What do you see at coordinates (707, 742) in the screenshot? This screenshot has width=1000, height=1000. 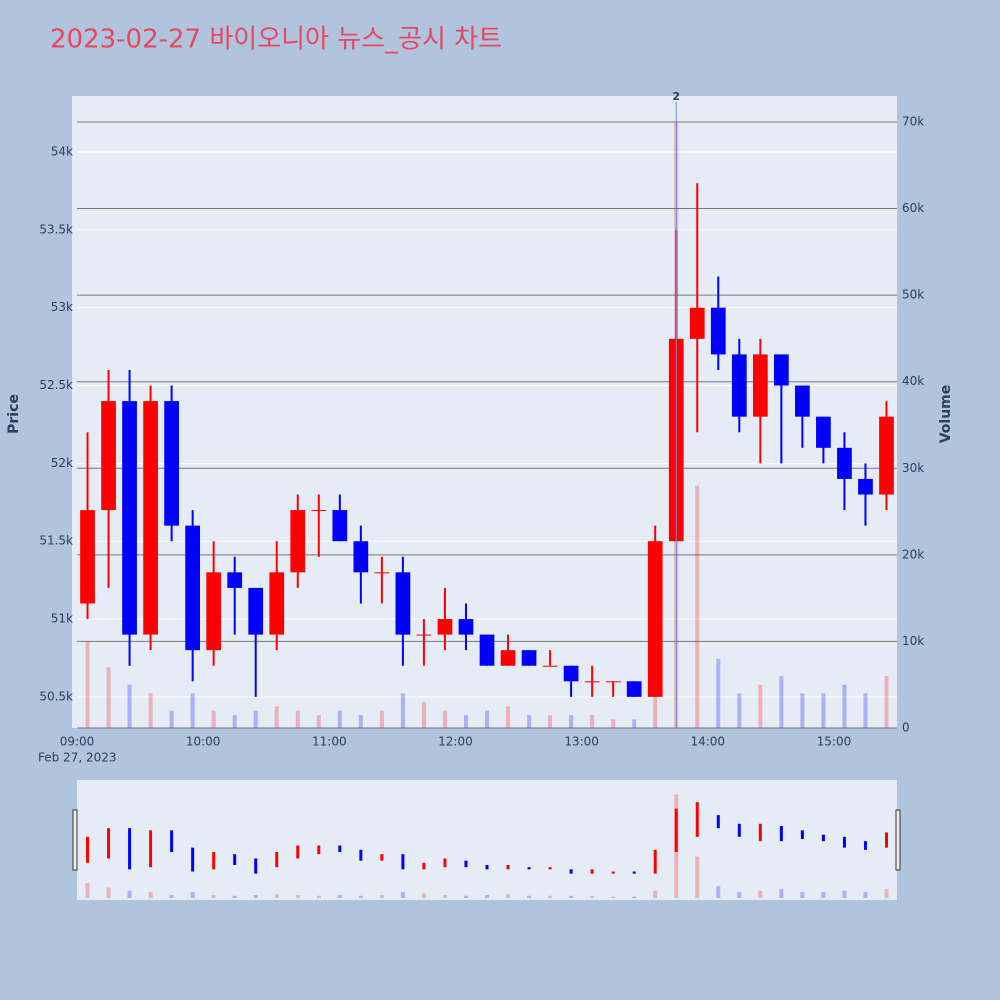 I see `x-tick-label: 14:00` at bounding box center [707, 742].